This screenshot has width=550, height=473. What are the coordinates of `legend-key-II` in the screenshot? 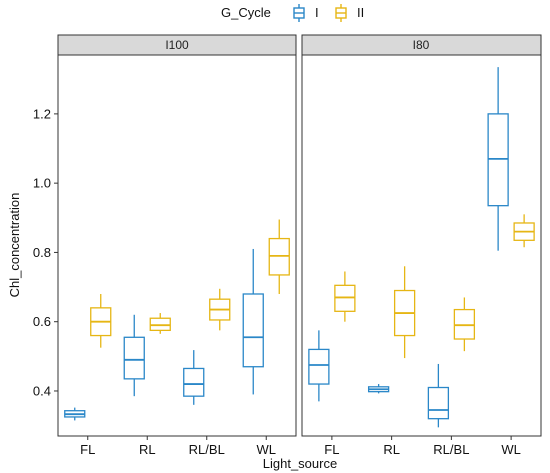 It's located at (341, 13).